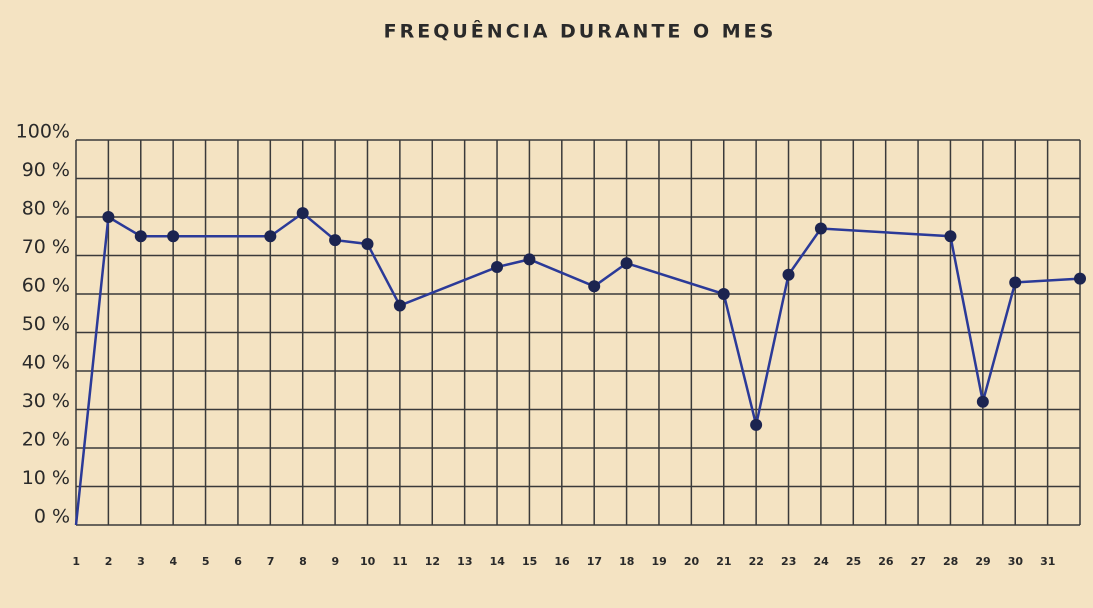  Describe the element at coordinates (432, 561) in the screenshot. I see `x-tick-label: 12` at that location.